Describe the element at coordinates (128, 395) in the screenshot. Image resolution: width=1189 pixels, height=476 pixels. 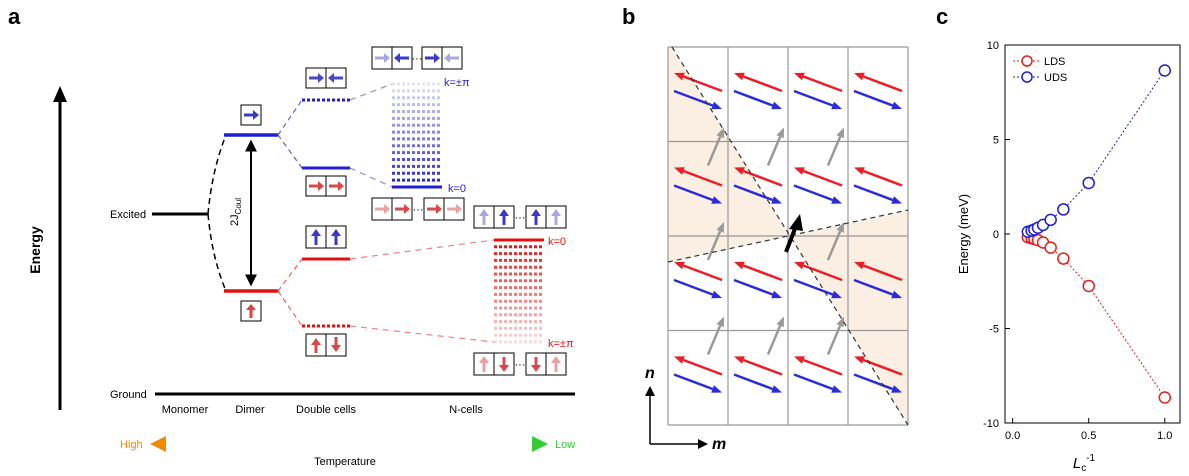
I see `ground-label: Ground` at that location.